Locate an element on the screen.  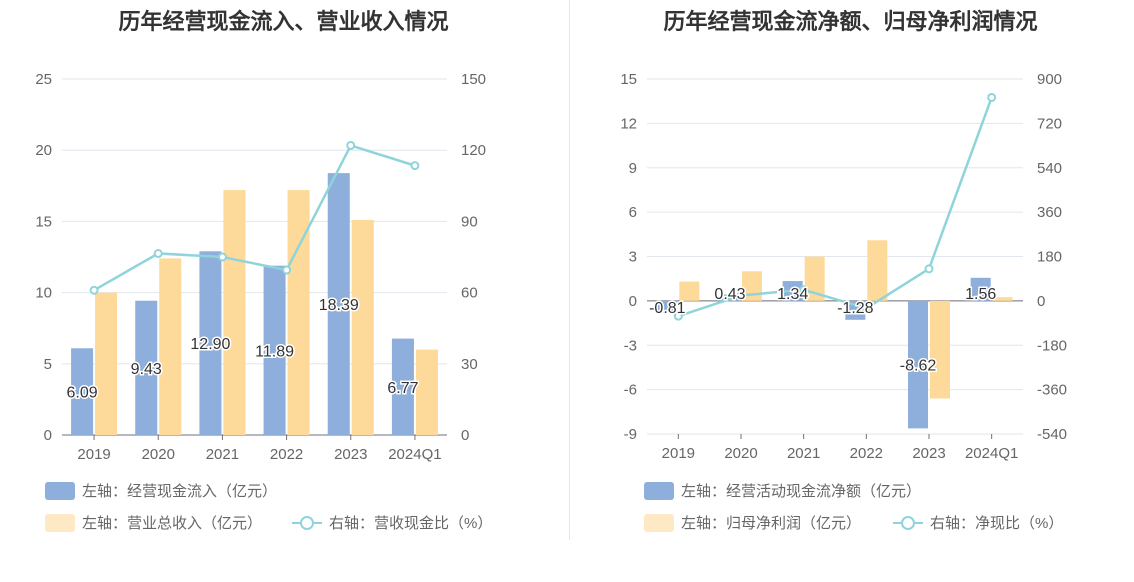
legend-item-cash-revenue-ratio: 右轴：营收现金比（%） is located at coordinates (392, 522).